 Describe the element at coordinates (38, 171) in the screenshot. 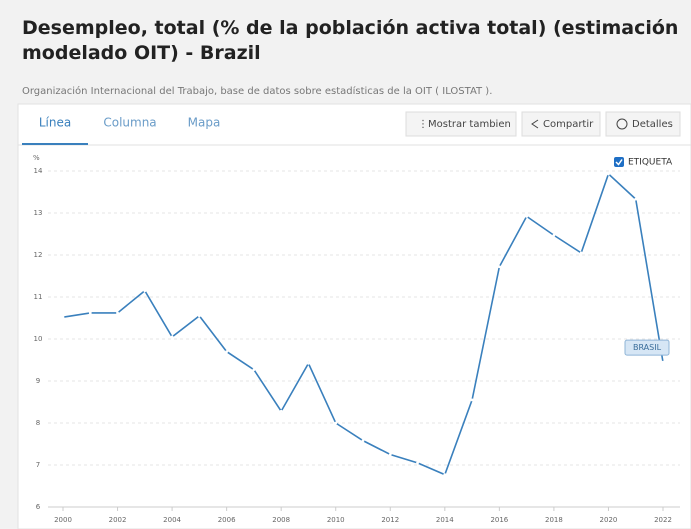

I see `y-tick-label: 14` at that location.